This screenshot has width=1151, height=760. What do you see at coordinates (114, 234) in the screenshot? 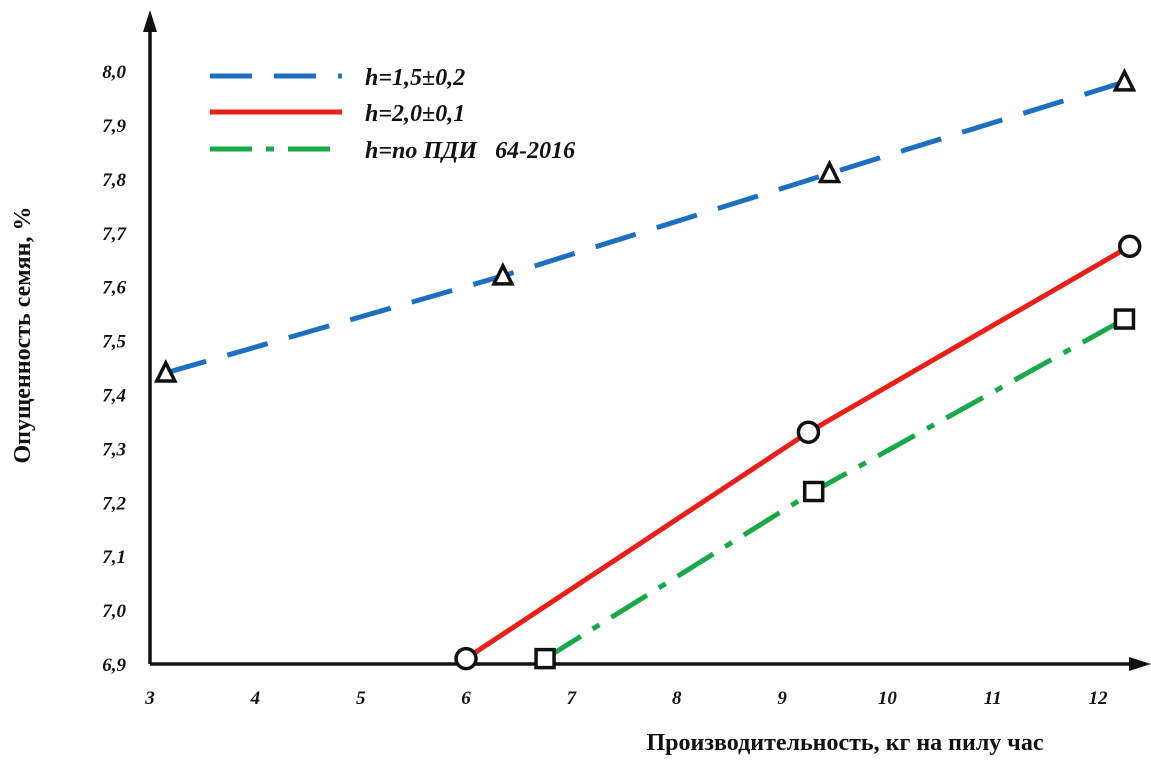
I see `y-tick-label: 7,7` at bounding box center [114, 234].